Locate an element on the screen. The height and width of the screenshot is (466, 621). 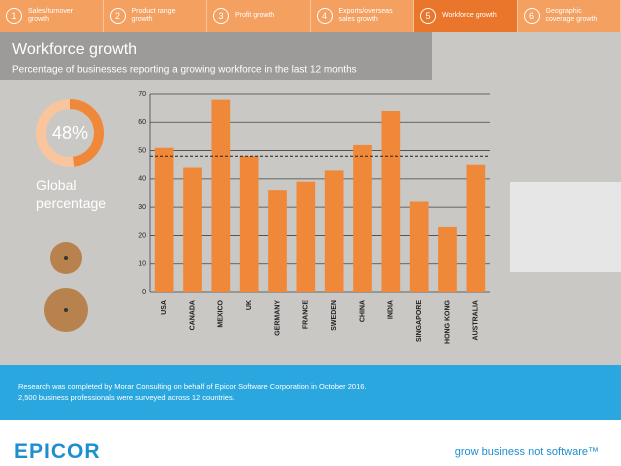
tab: 6 Geographic coverage growth is located at coordinates (569, 16).